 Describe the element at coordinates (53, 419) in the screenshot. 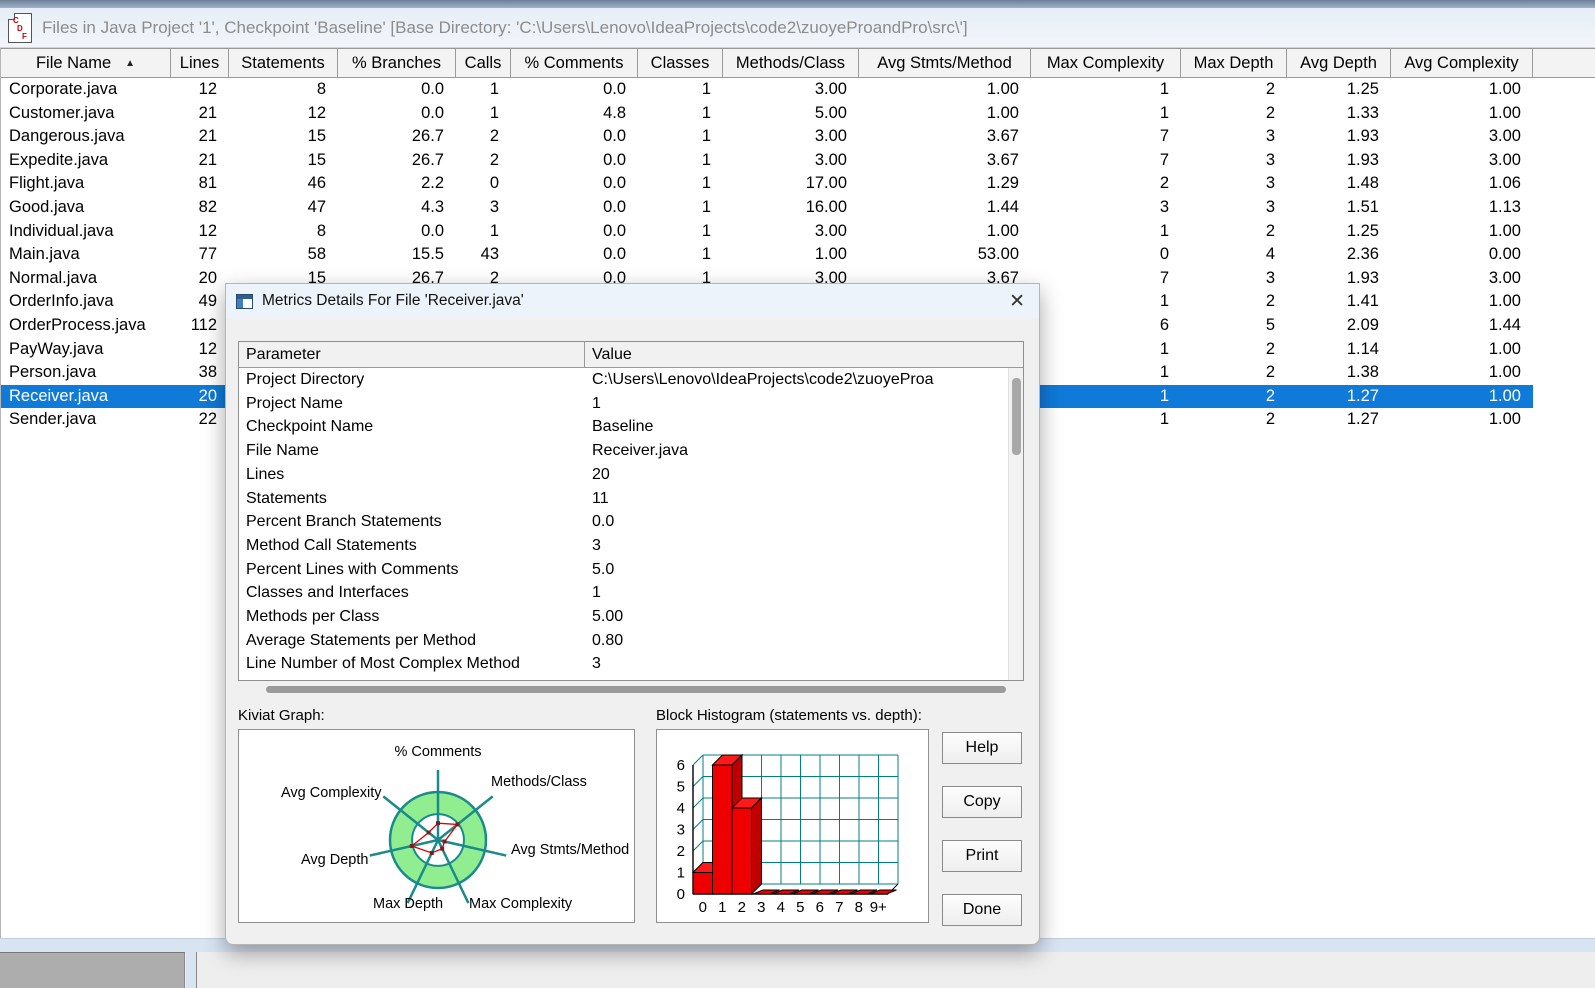

I see `file-name-cell: Sender.java` at that location.